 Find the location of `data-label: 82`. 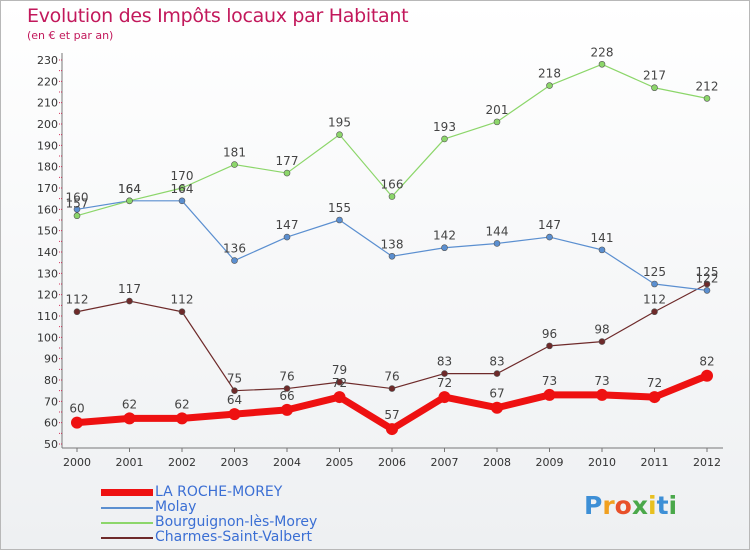

data-label: 82 is located at coordinates (706, 362).